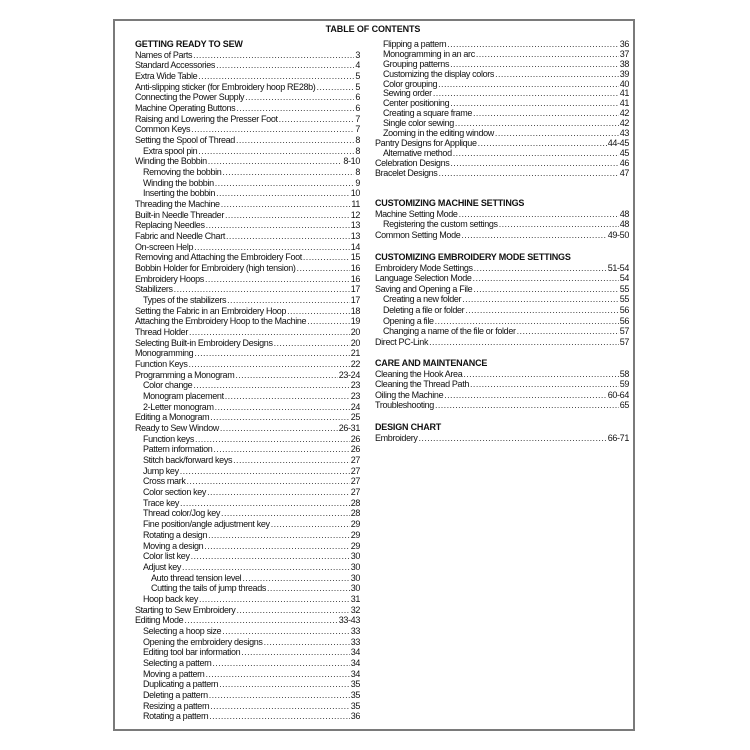 This screenshot has width=750, height=750. I want to click on toc-entry: Programming a Monogram 23-24, so click(247, 375).